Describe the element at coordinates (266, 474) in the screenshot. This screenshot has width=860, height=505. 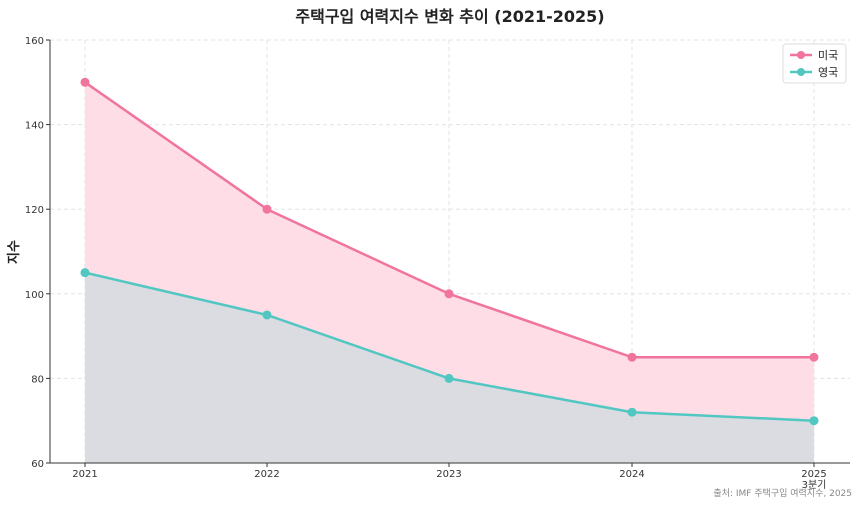
I see `x-tick-label: 2022` at that location.